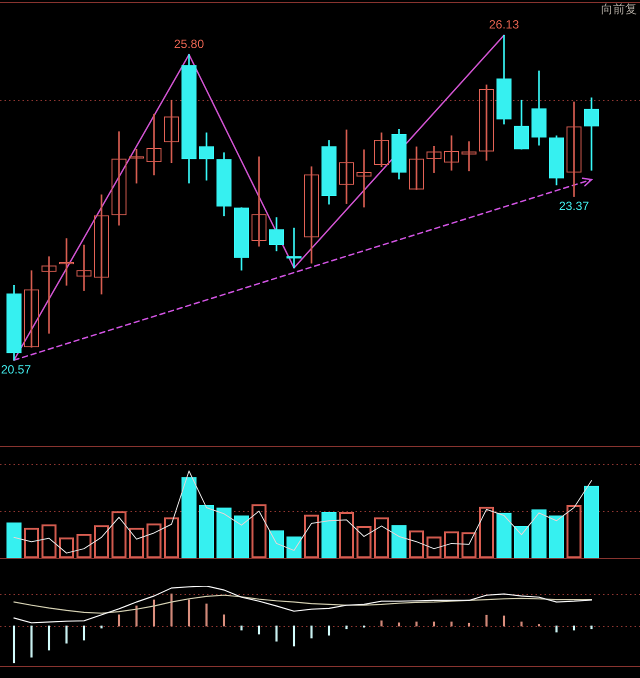 Image resolution: width=640 pixels, height=678 pixels. Describe the element at coordinates (16, 369) in the screenshot. I see `annotation: 20.57` at that location.